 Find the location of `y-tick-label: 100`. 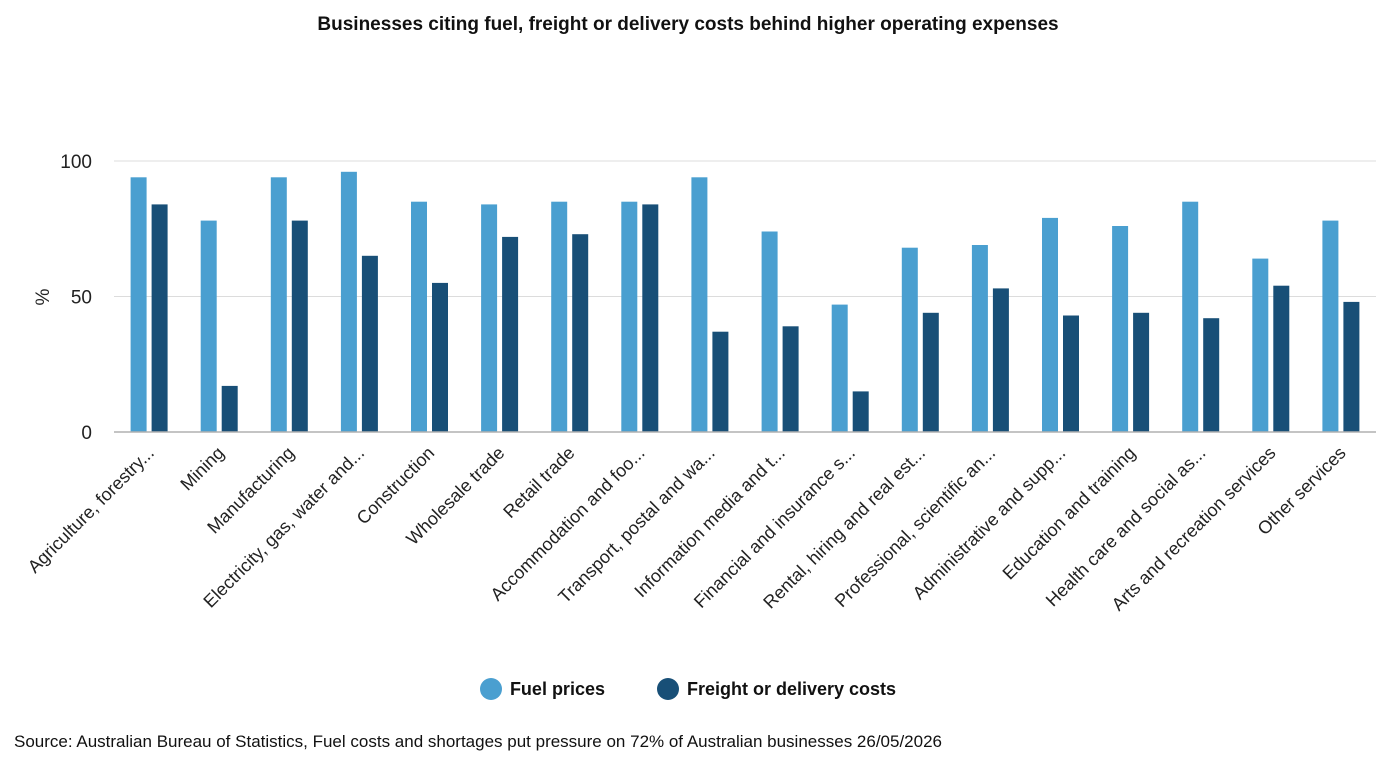

y-tick-label: 100 is located at coordinates (76, 162).